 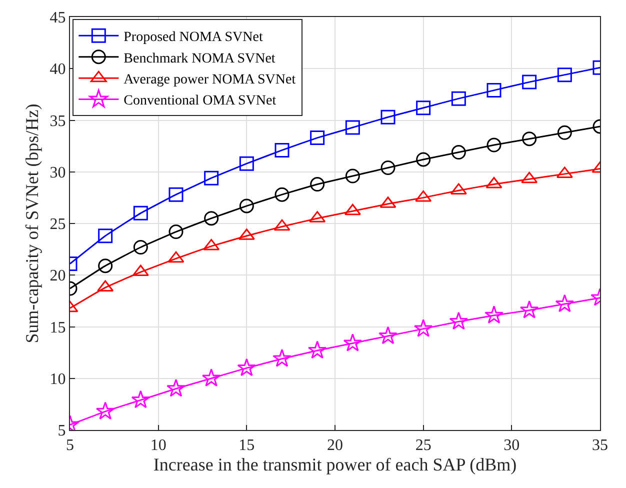 I want to click on x-tick-label: 30, so click(x=512, y=445).